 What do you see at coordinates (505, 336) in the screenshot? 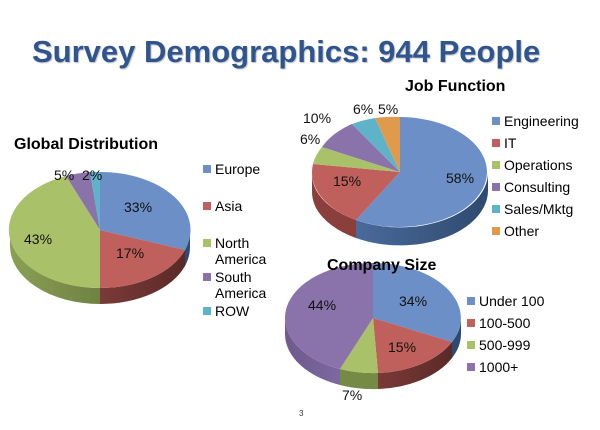
I see `company-legend: Under 100 100-500 500-999 1000+` at bounding box center [505, 336].